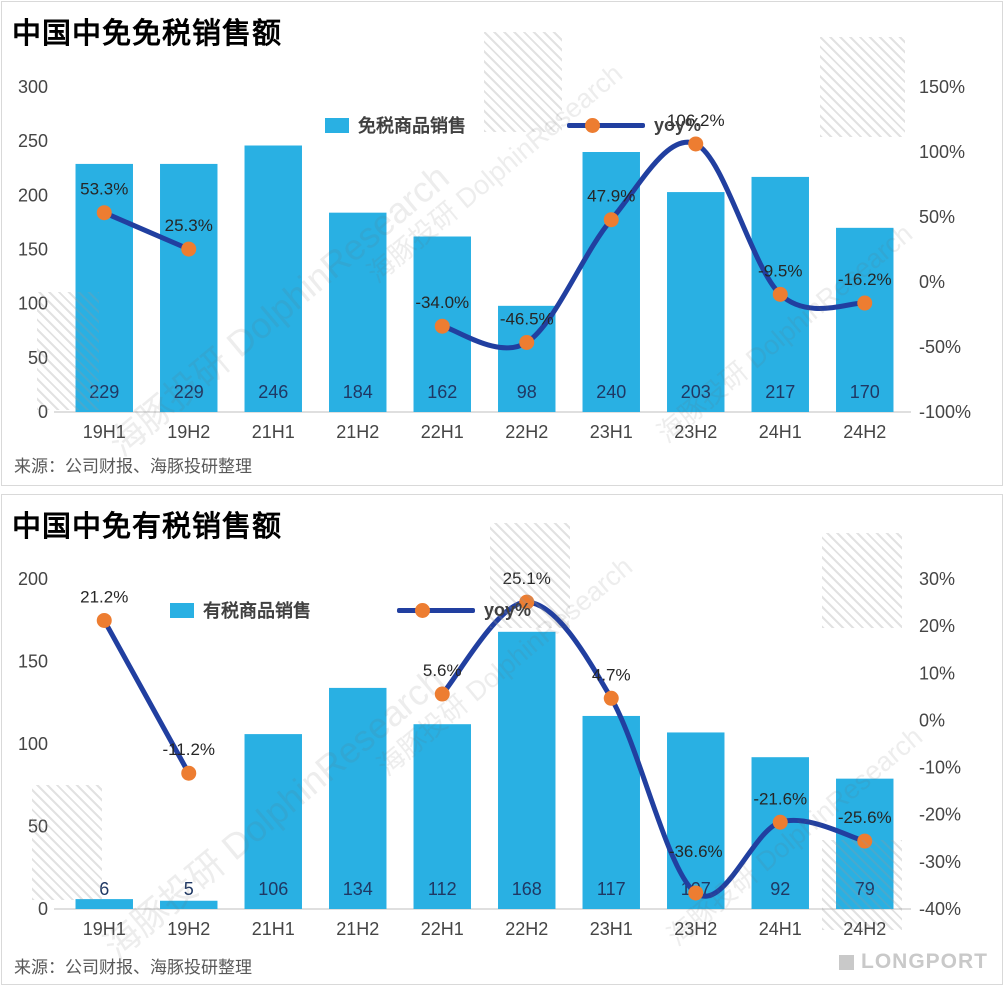 This screenshot has width=1004, height=986. I want to click on bar-value-label: 170, so click(865, 392).